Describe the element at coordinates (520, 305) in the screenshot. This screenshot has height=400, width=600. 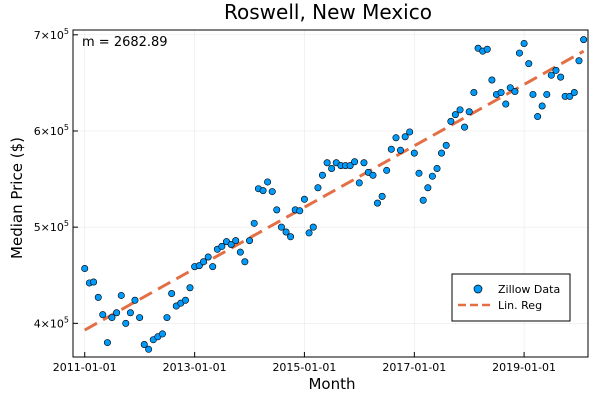
I see `legend-label-regression: Lin. Reg` at that location.